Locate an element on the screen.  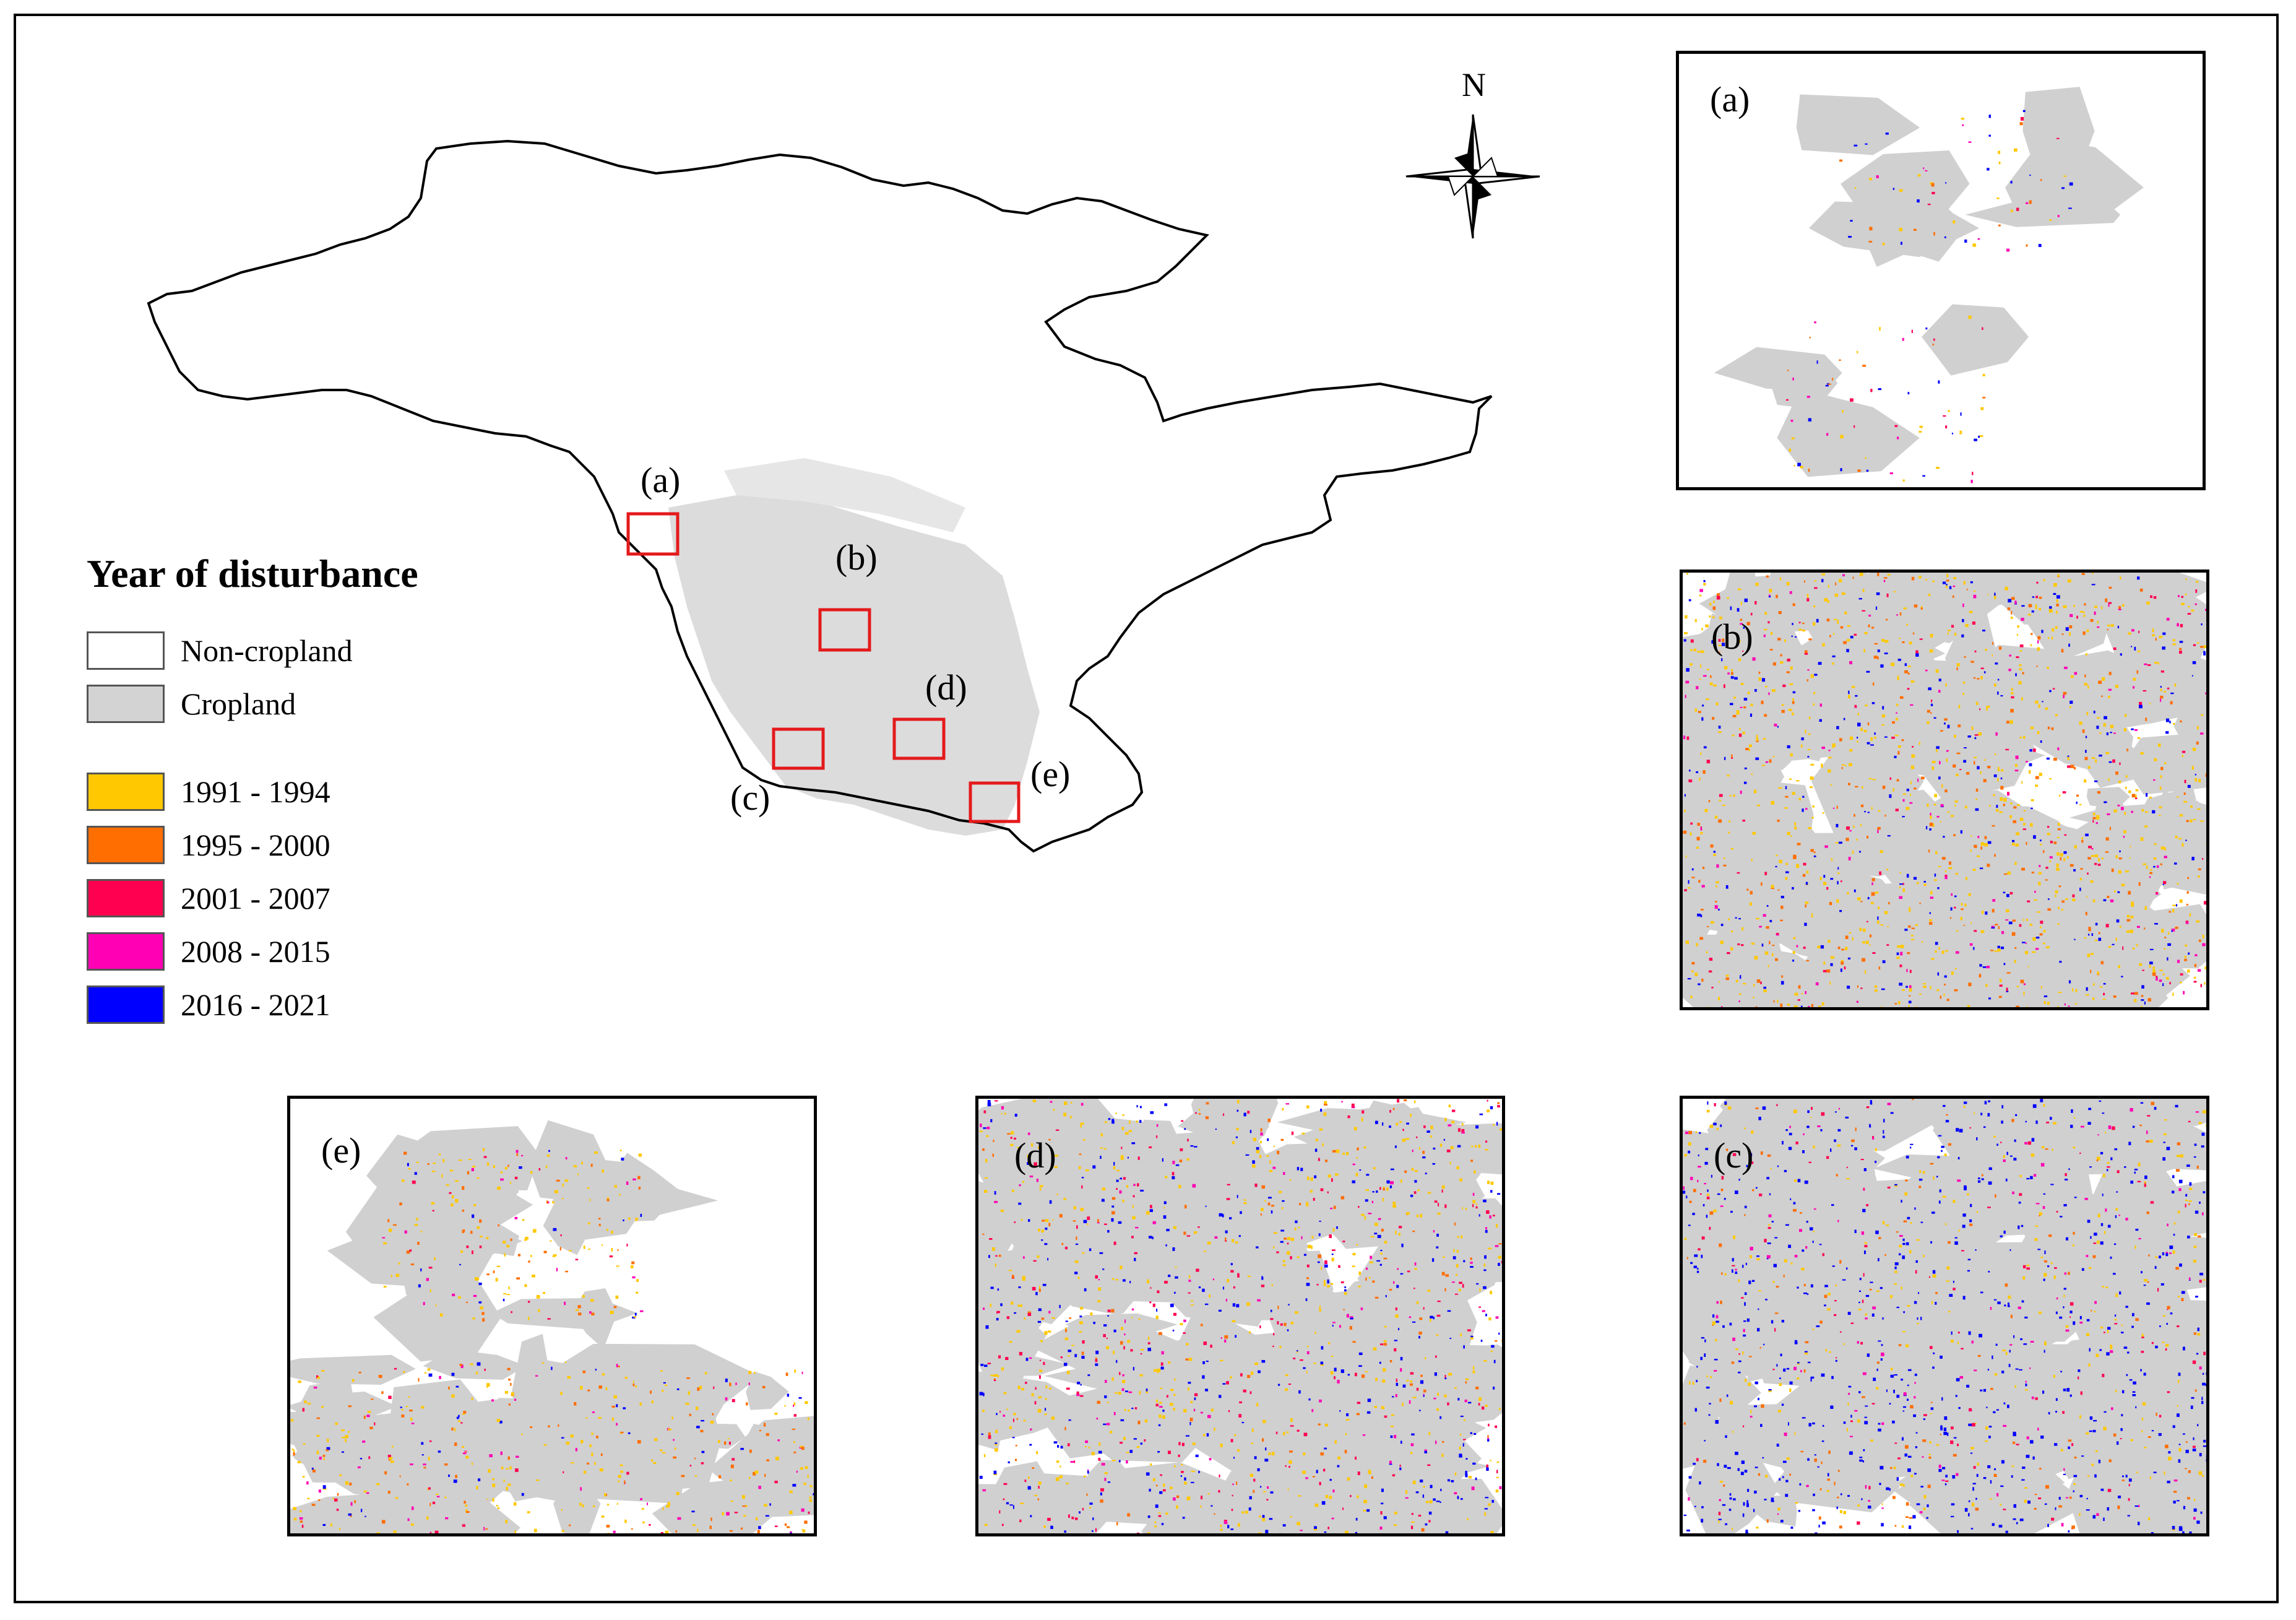
inset-b: (b) is located at coordinates (1944, 790).